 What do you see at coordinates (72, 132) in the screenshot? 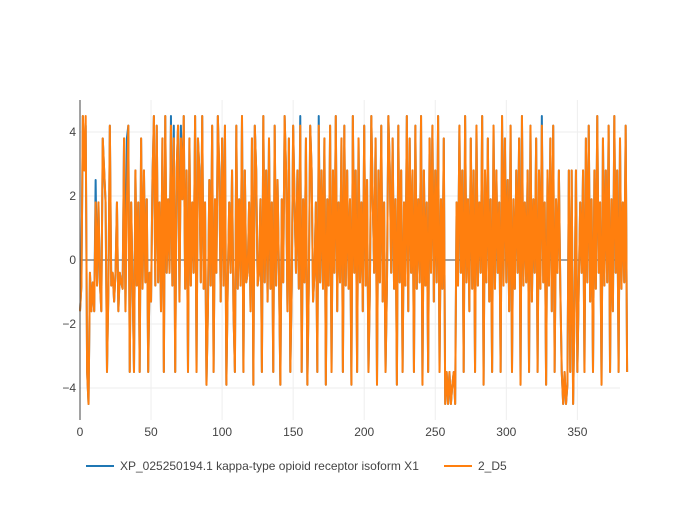
I see `y-tick-label: 4` at bounding box center [72, 132].